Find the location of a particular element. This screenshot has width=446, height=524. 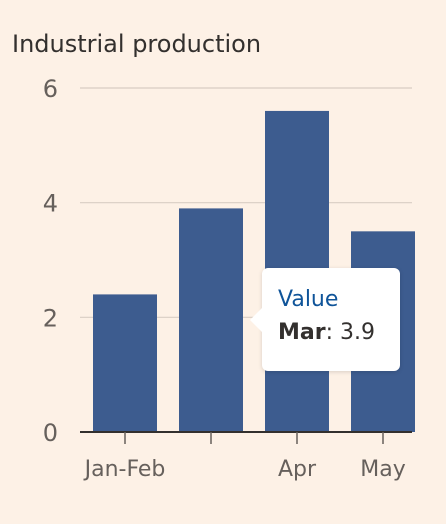

tooltip-category: Mar is located at coordinates (302, 332).